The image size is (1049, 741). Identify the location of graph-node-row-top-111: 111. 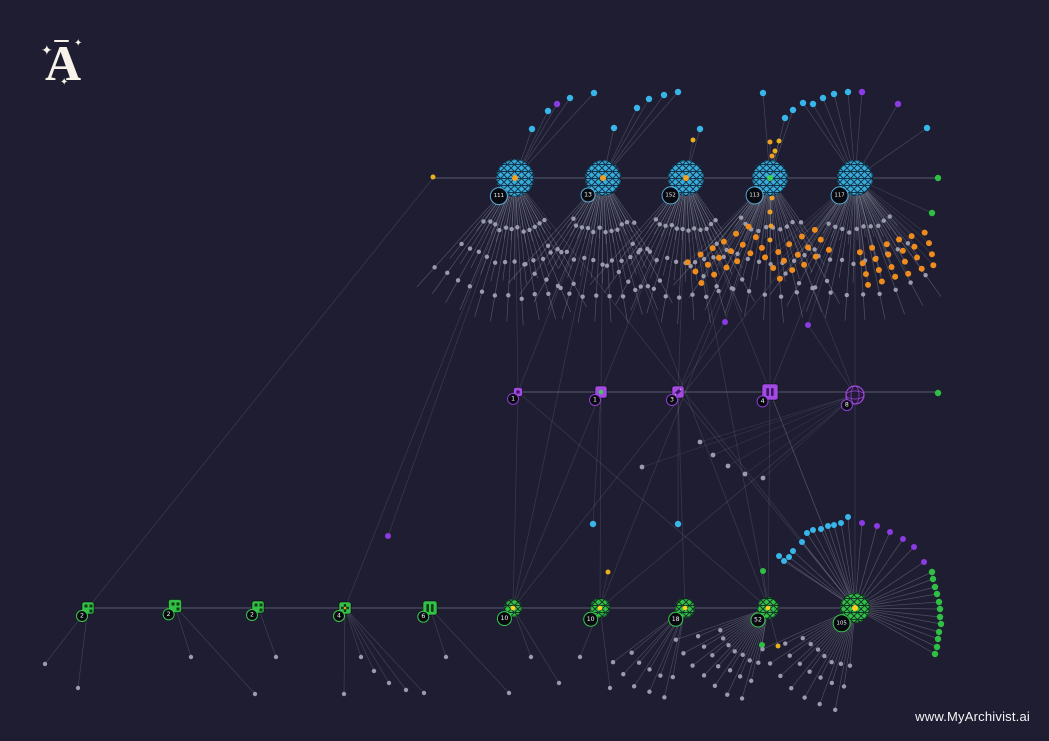
(512, 182).